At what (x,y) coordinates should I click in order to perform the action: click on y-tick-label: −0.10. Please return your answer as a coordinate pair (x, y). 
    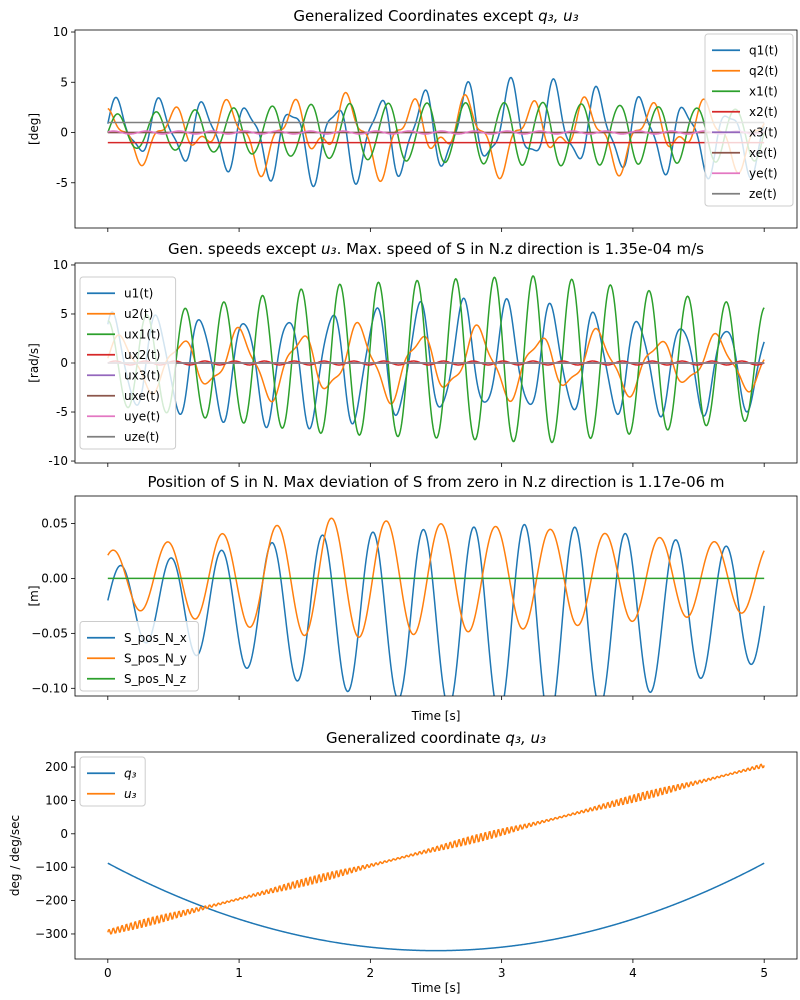
    Looking at the image, I should click on (49, 688).